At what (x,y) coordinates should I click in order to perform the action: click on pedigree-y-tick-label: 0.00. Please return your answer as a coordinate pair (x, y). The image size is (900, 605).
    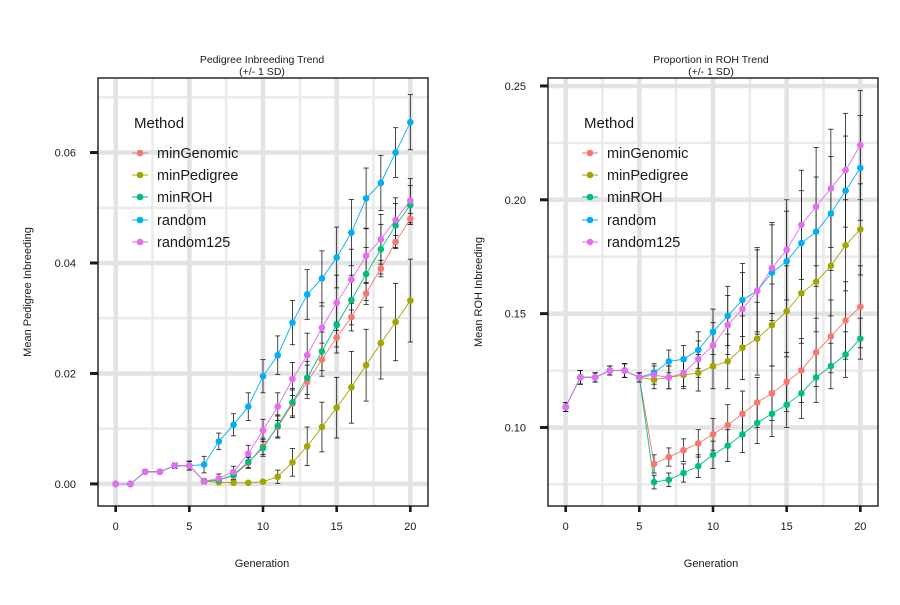
    Looking at the image, I should click on (65, 485).